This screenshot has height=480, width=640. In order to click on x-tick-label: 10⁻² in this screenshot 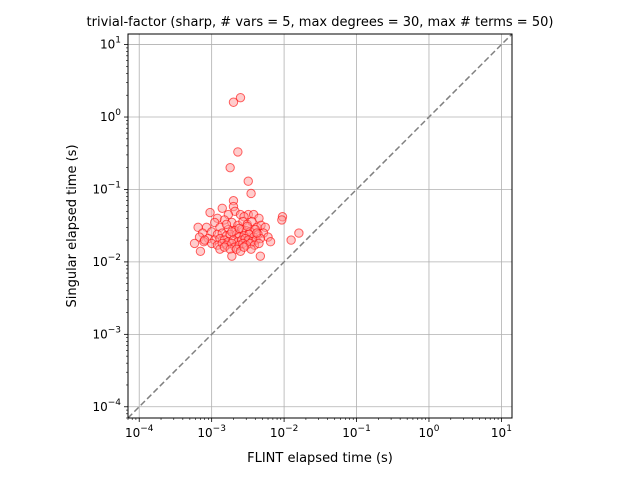, I will do `click(284, 432)`.